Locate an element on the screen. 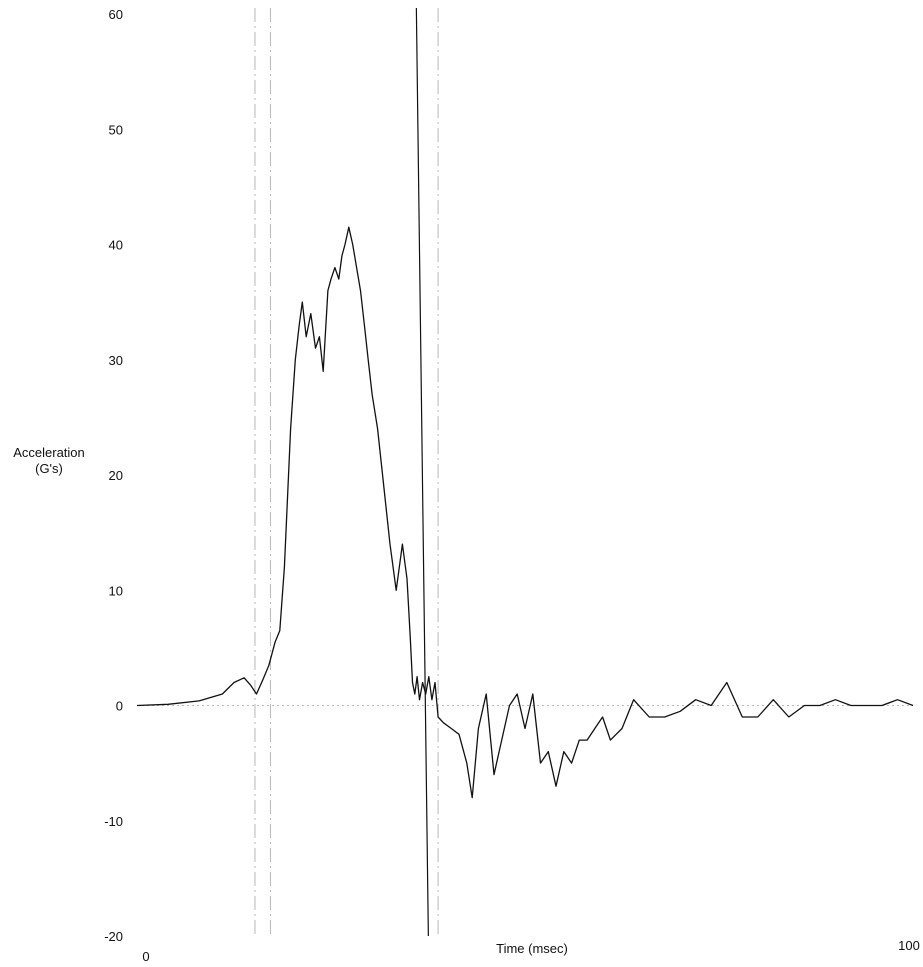 The image size is (923, 967). reference-line-vertical is located at coordinates (422, 472).